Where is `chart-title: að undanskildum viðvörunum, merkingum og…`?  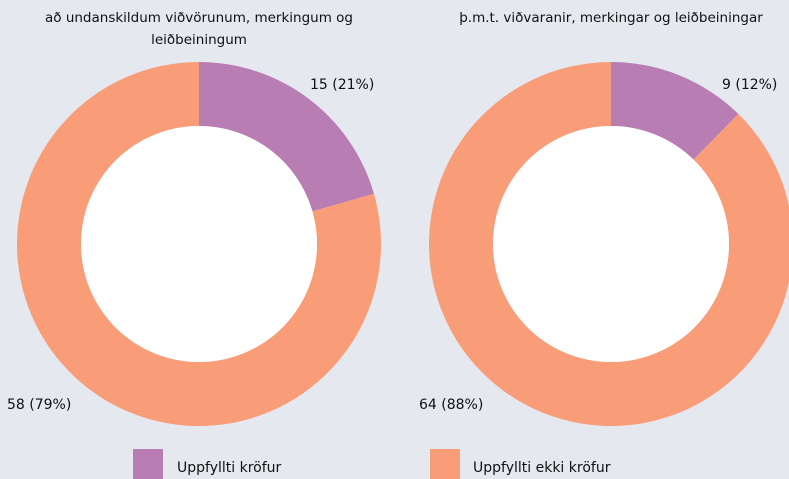
chart-title: að undanskildum viðvörunum, merkingum og… is located at coordinates (199, 29).